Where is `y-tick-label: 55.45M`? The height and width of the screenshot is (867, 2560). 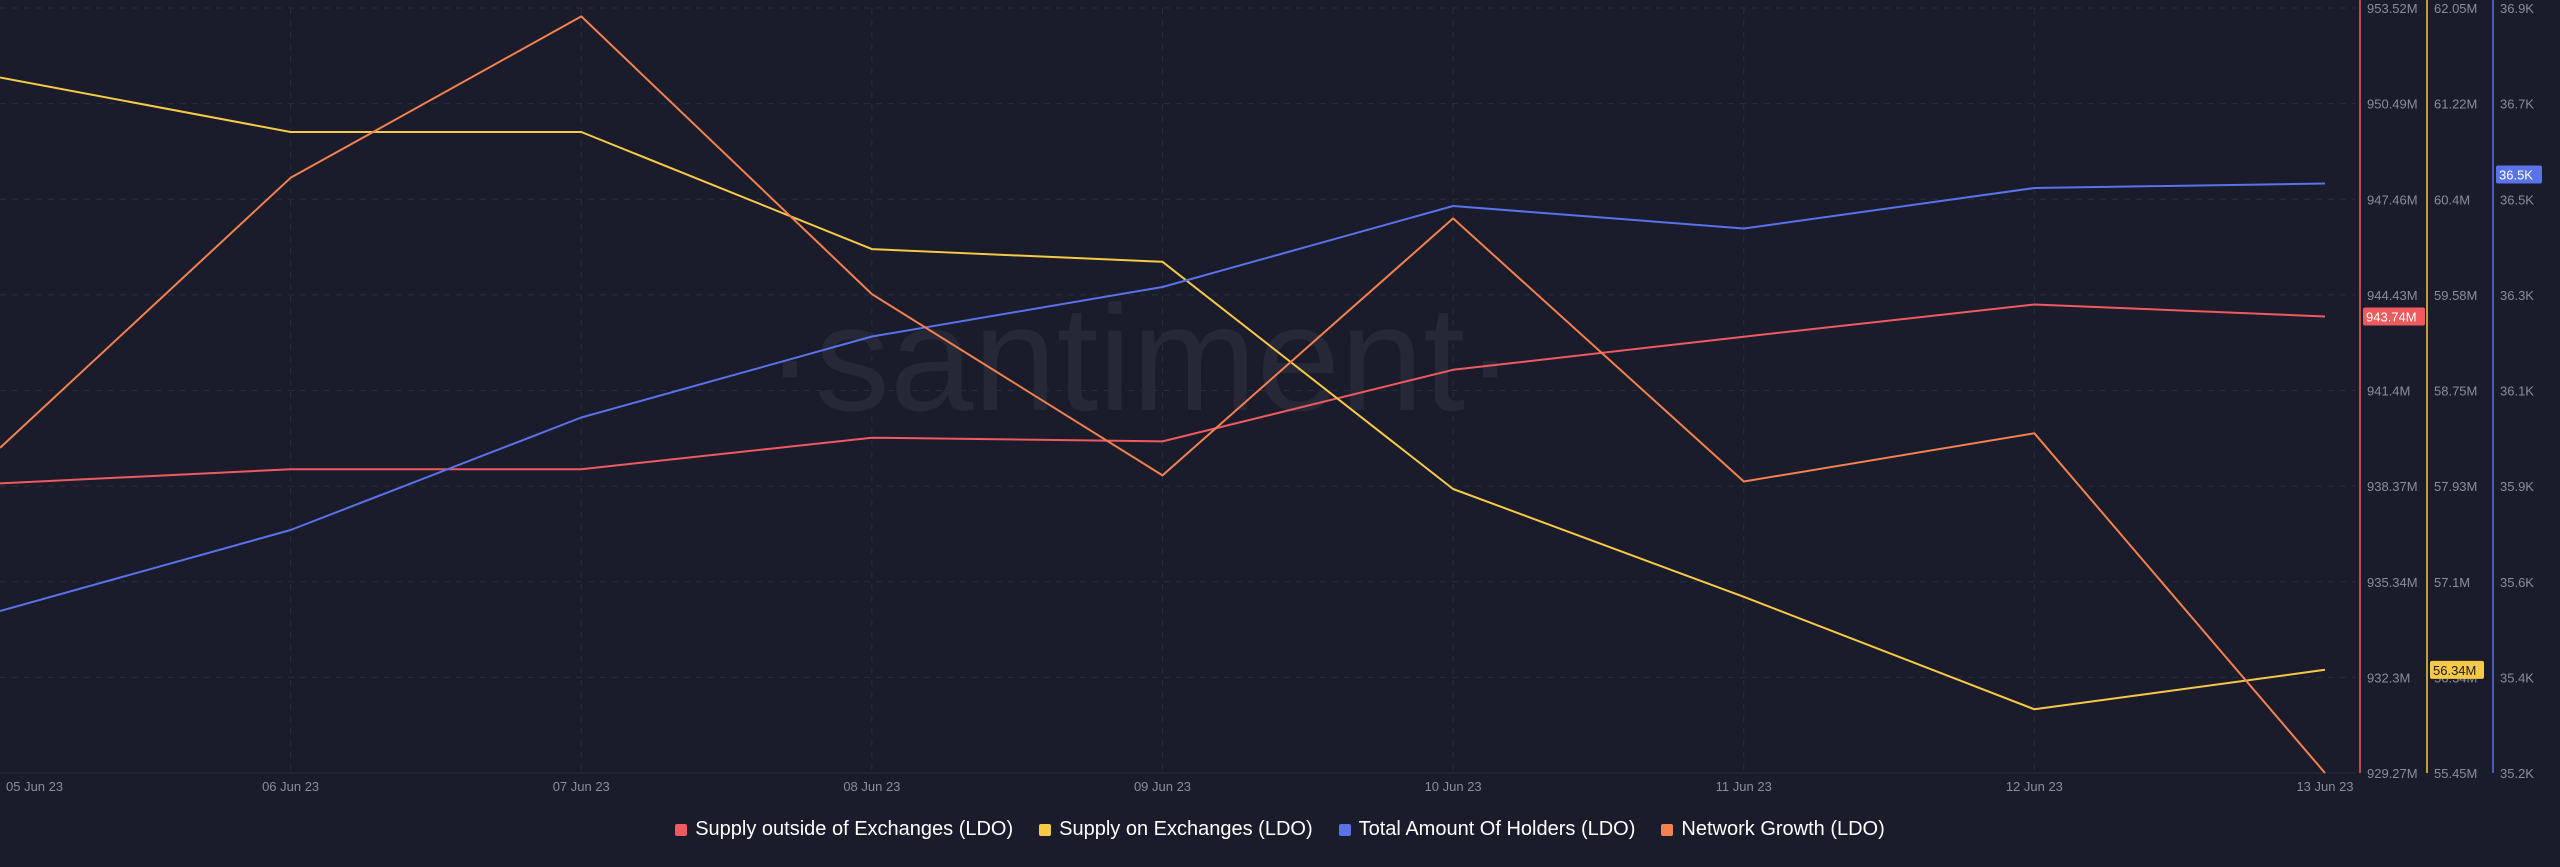
y-tick-label: 55.45M is located at coordinates (2455, 773).